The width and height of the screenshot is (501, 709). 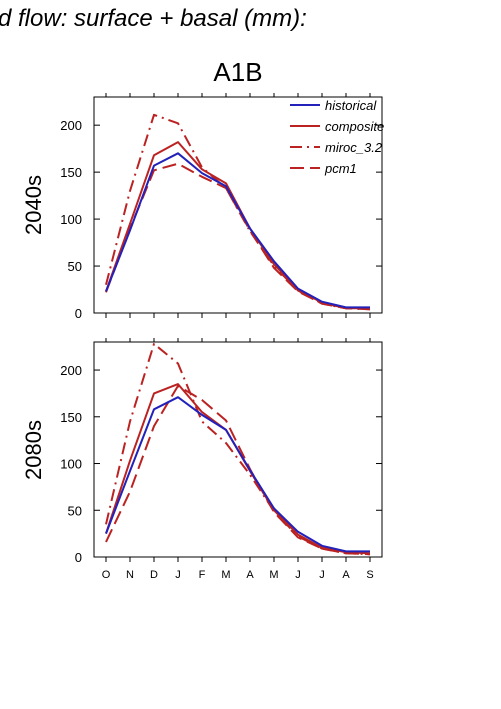 What do you see at coordinates (106, 575) in the screenshot?
I see `x-tick-label: O` at bounding box center [106, 575].